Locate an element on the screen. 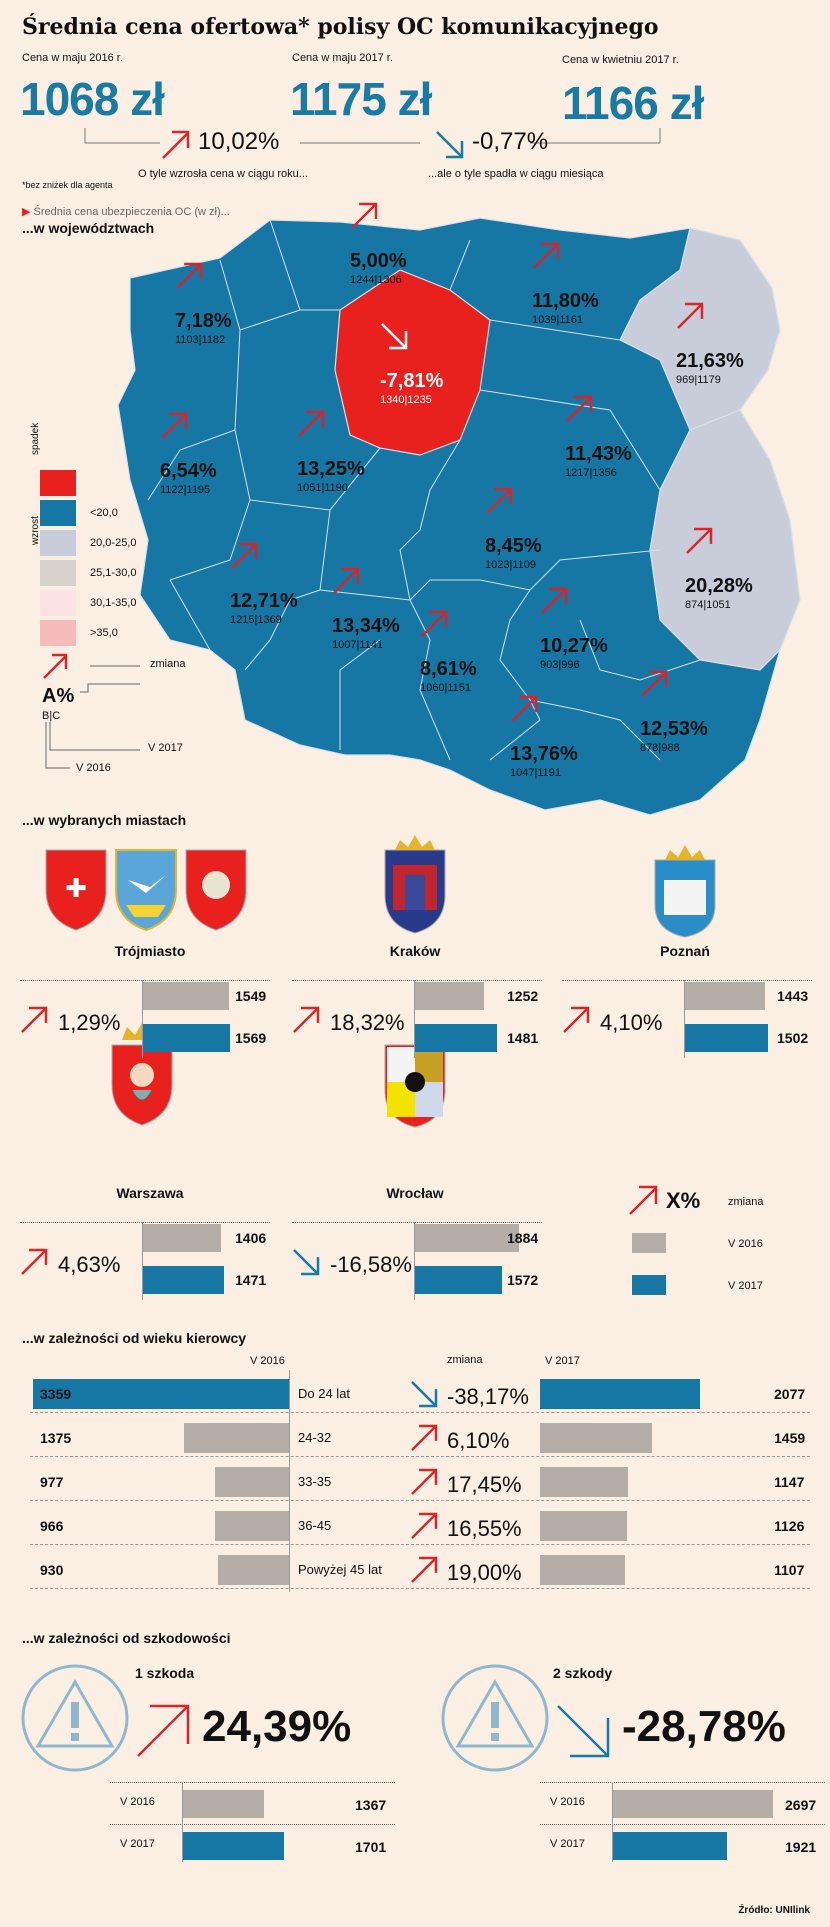  price-label-2016: Cena w maju 2016 r. is located at coordinates (72, 58).